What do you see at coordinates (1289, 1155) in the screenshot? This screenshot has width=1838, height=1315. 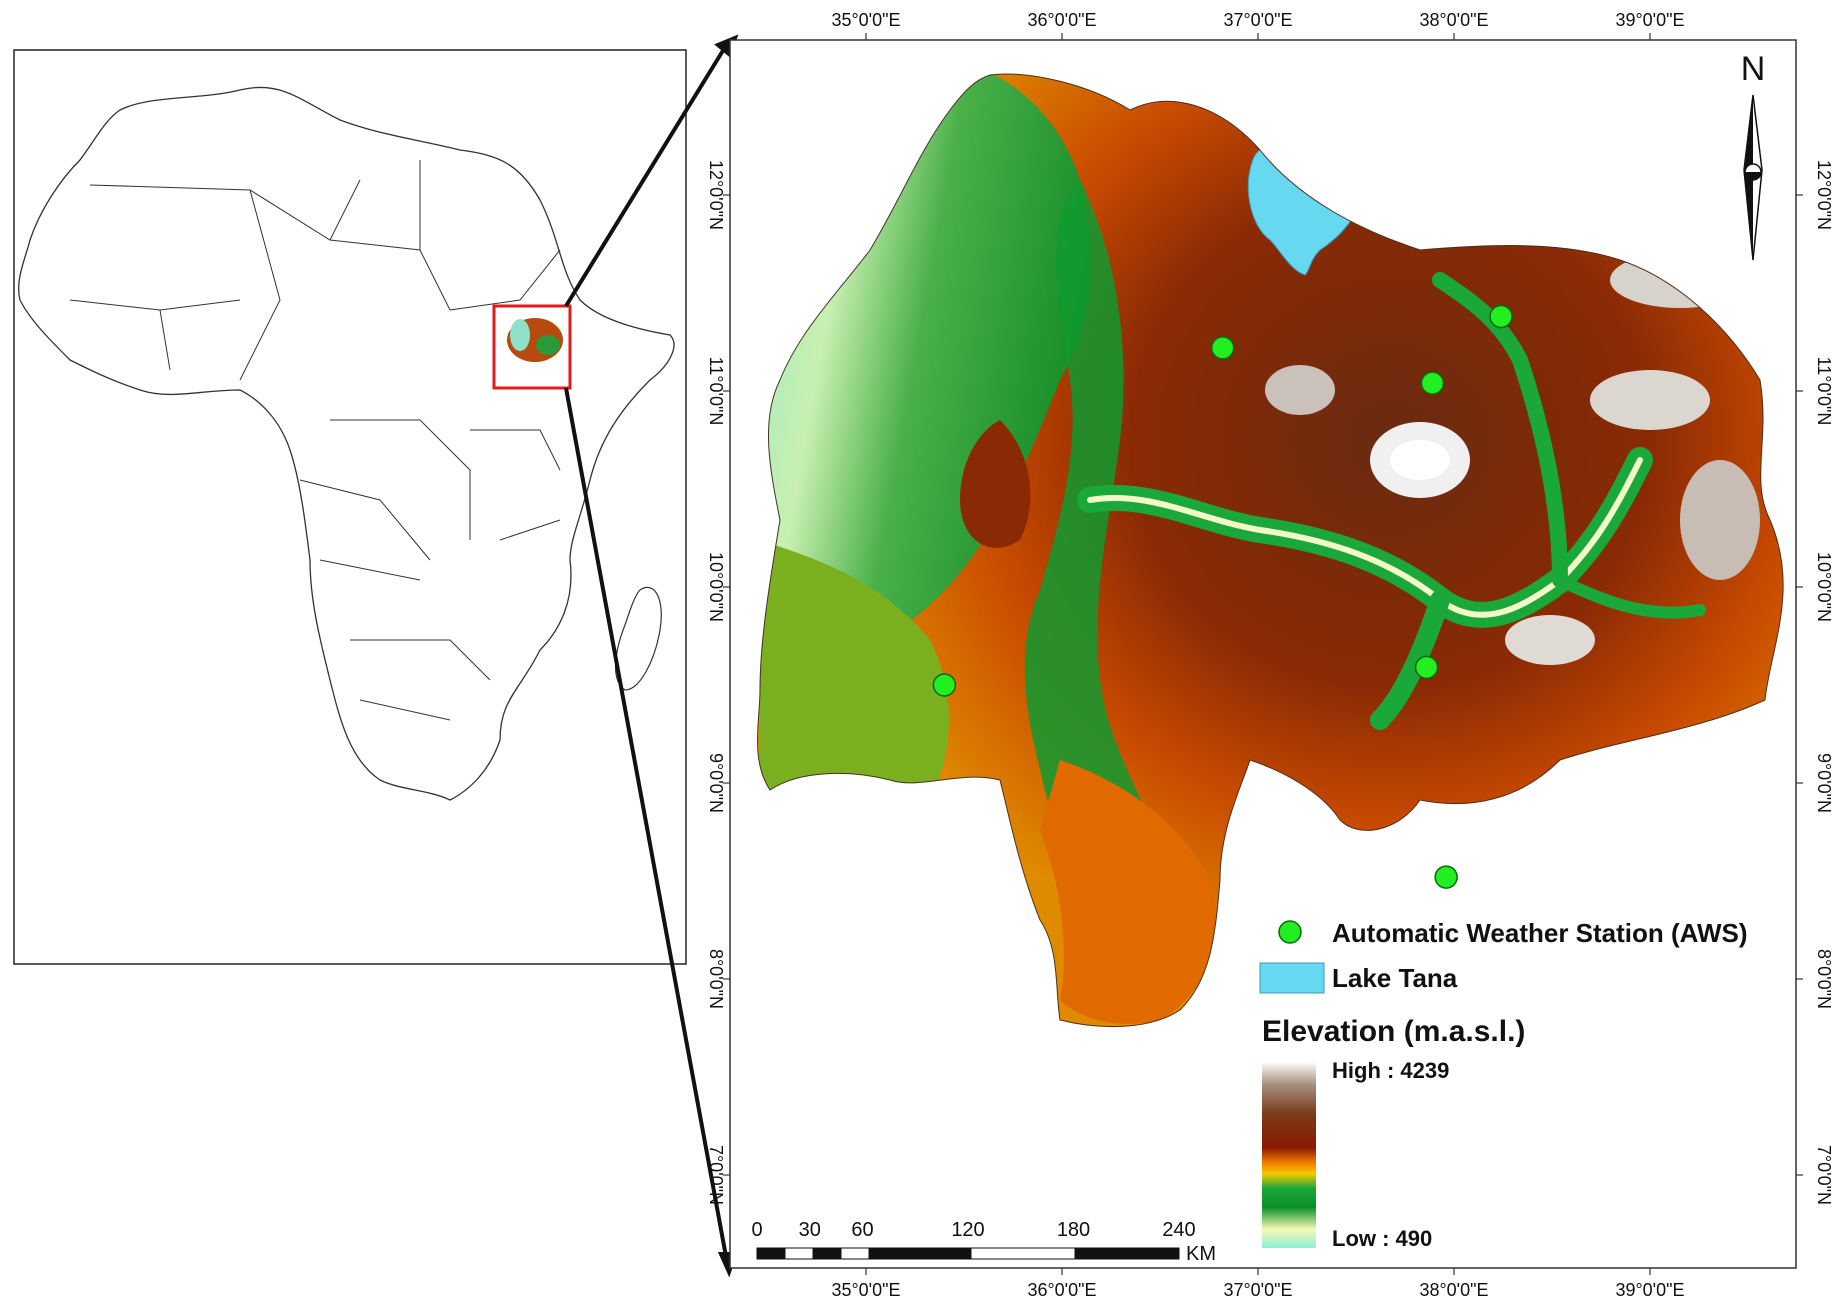 I see `elevation-colorbar` at bounding box center [1289, 1155].